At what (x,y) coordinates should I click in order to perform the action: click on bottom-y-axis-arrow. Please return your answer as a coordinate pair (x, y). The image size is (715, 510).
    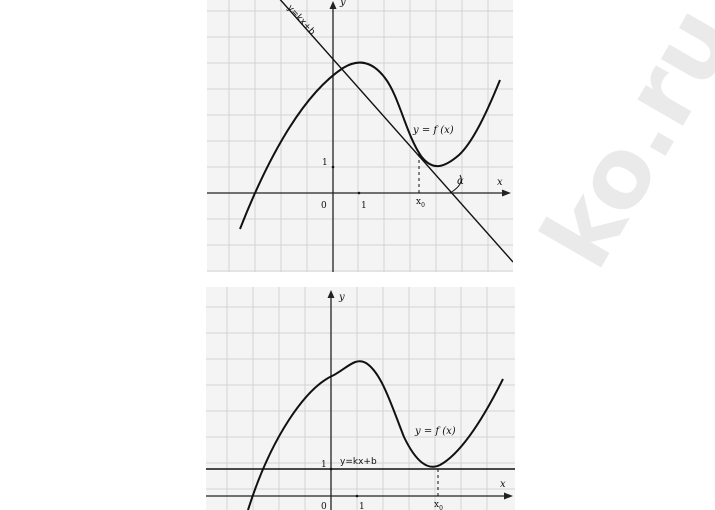
    Looking at the image, I should click on (331, 294).